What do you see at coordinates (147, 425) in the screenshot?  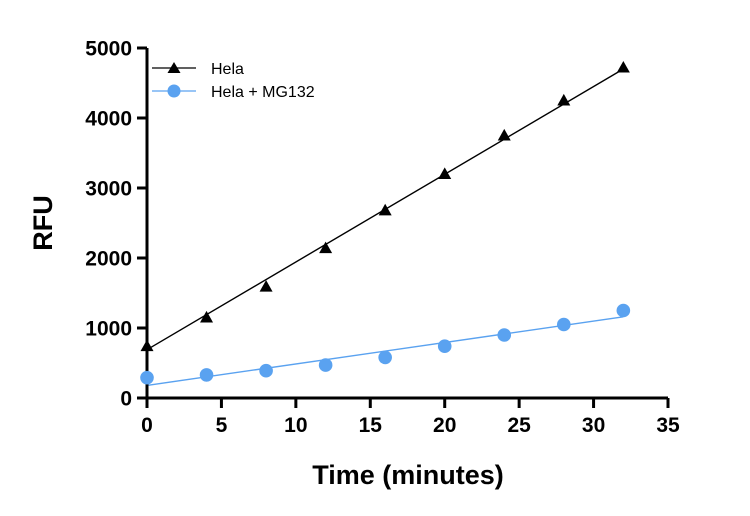 I see `x-tick-label: 0` at bounding box center [147, 425].